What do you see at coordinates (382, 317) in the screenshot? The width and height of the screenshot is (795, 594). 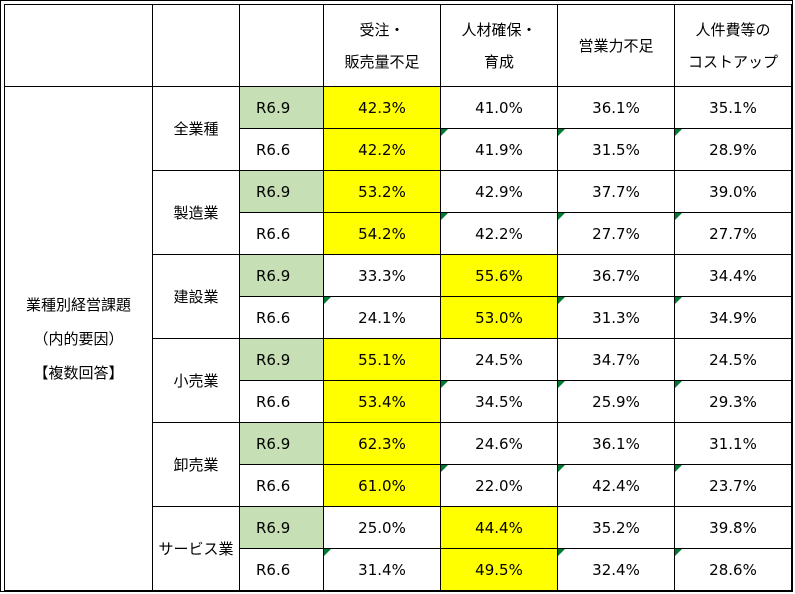 I see `value-cell: 24.1%` at bounding box center [382, 317].